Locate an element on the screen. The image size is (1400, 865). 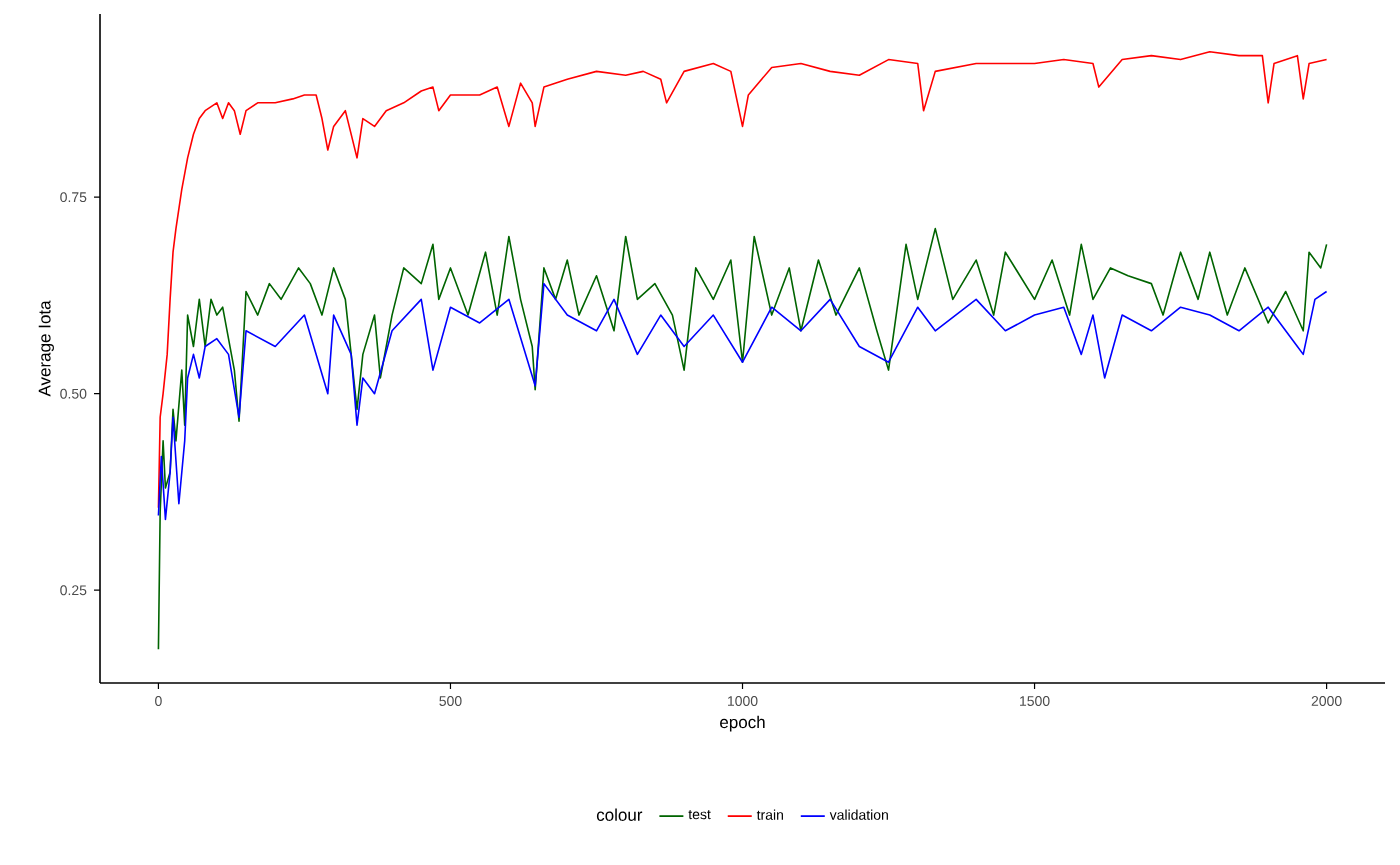
x-tick-label: 500 is located at coordinates (450, 701).